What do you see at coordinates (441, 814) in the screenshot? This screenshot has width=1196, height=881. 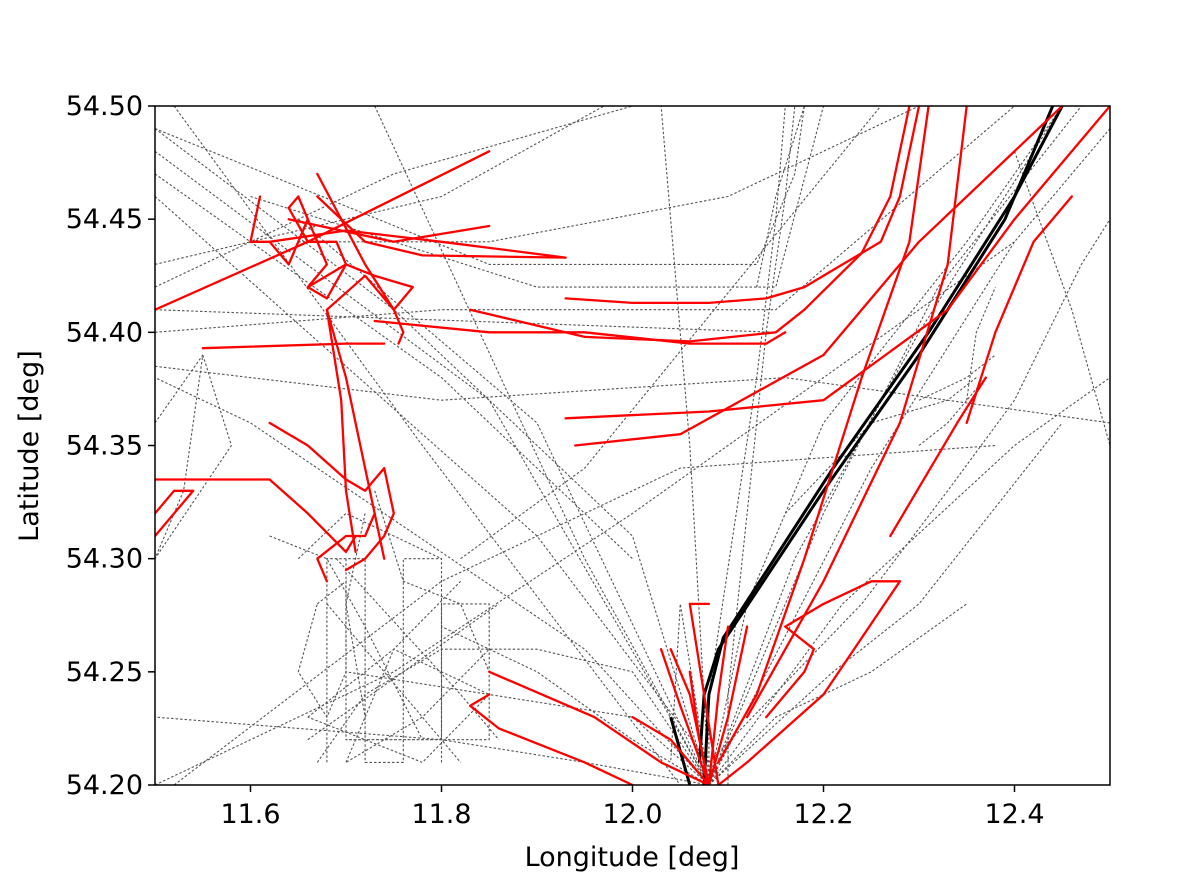 I see `x-tick-label: 11.8` at bounding box center [441, 814].